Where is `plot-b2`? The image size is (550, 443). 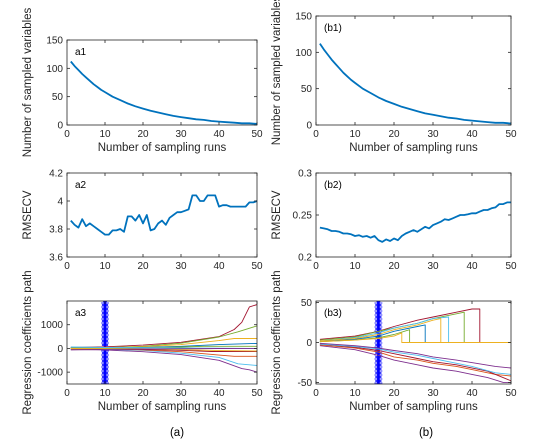
plot-b2 is located at coordinates (415, 222).